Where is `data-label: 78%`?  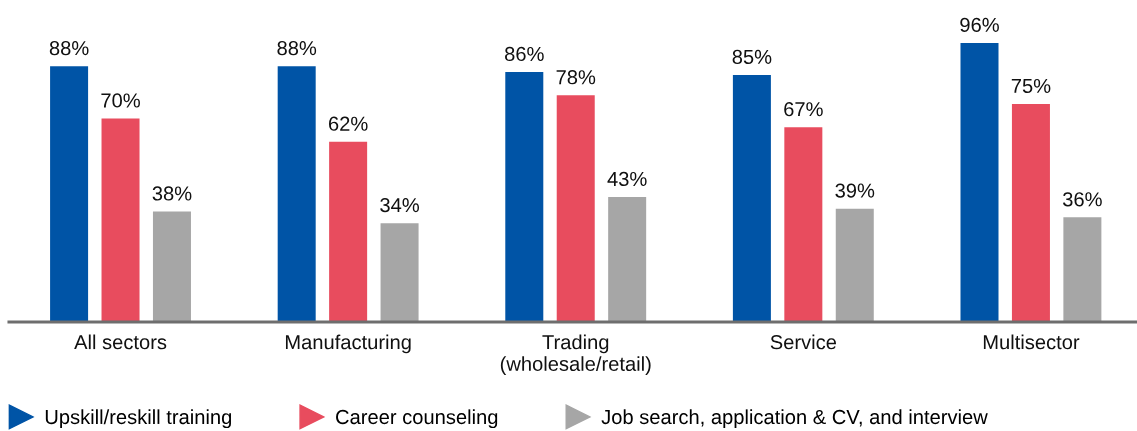
data-label: 78% is located at coordinates (576, 77).